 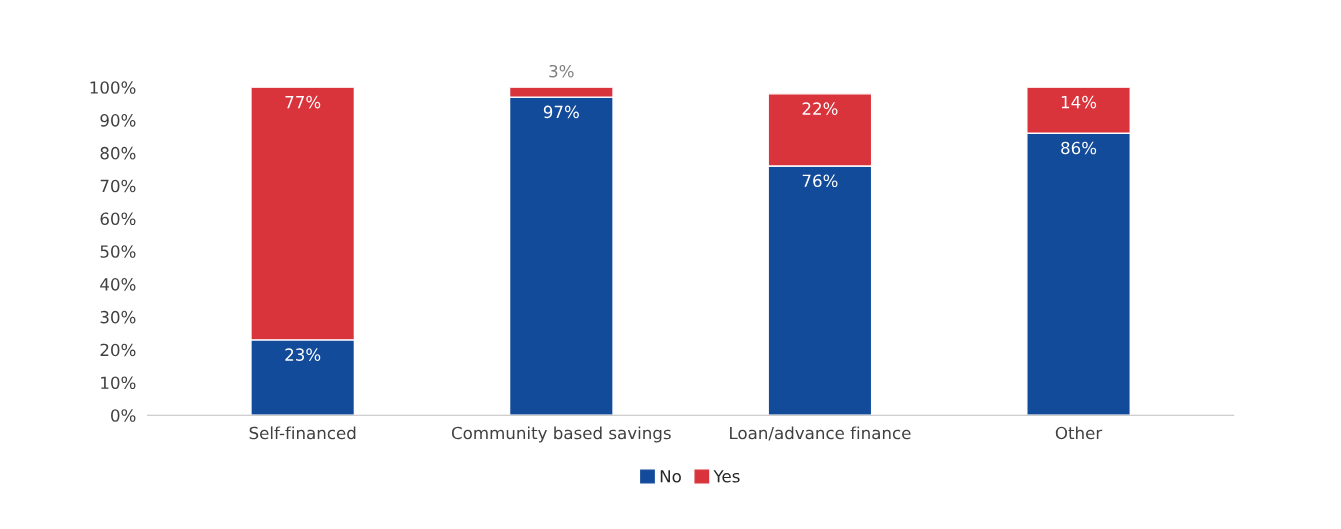 I want to click on y-tick-label: 0%, so click(x=123, y=415).